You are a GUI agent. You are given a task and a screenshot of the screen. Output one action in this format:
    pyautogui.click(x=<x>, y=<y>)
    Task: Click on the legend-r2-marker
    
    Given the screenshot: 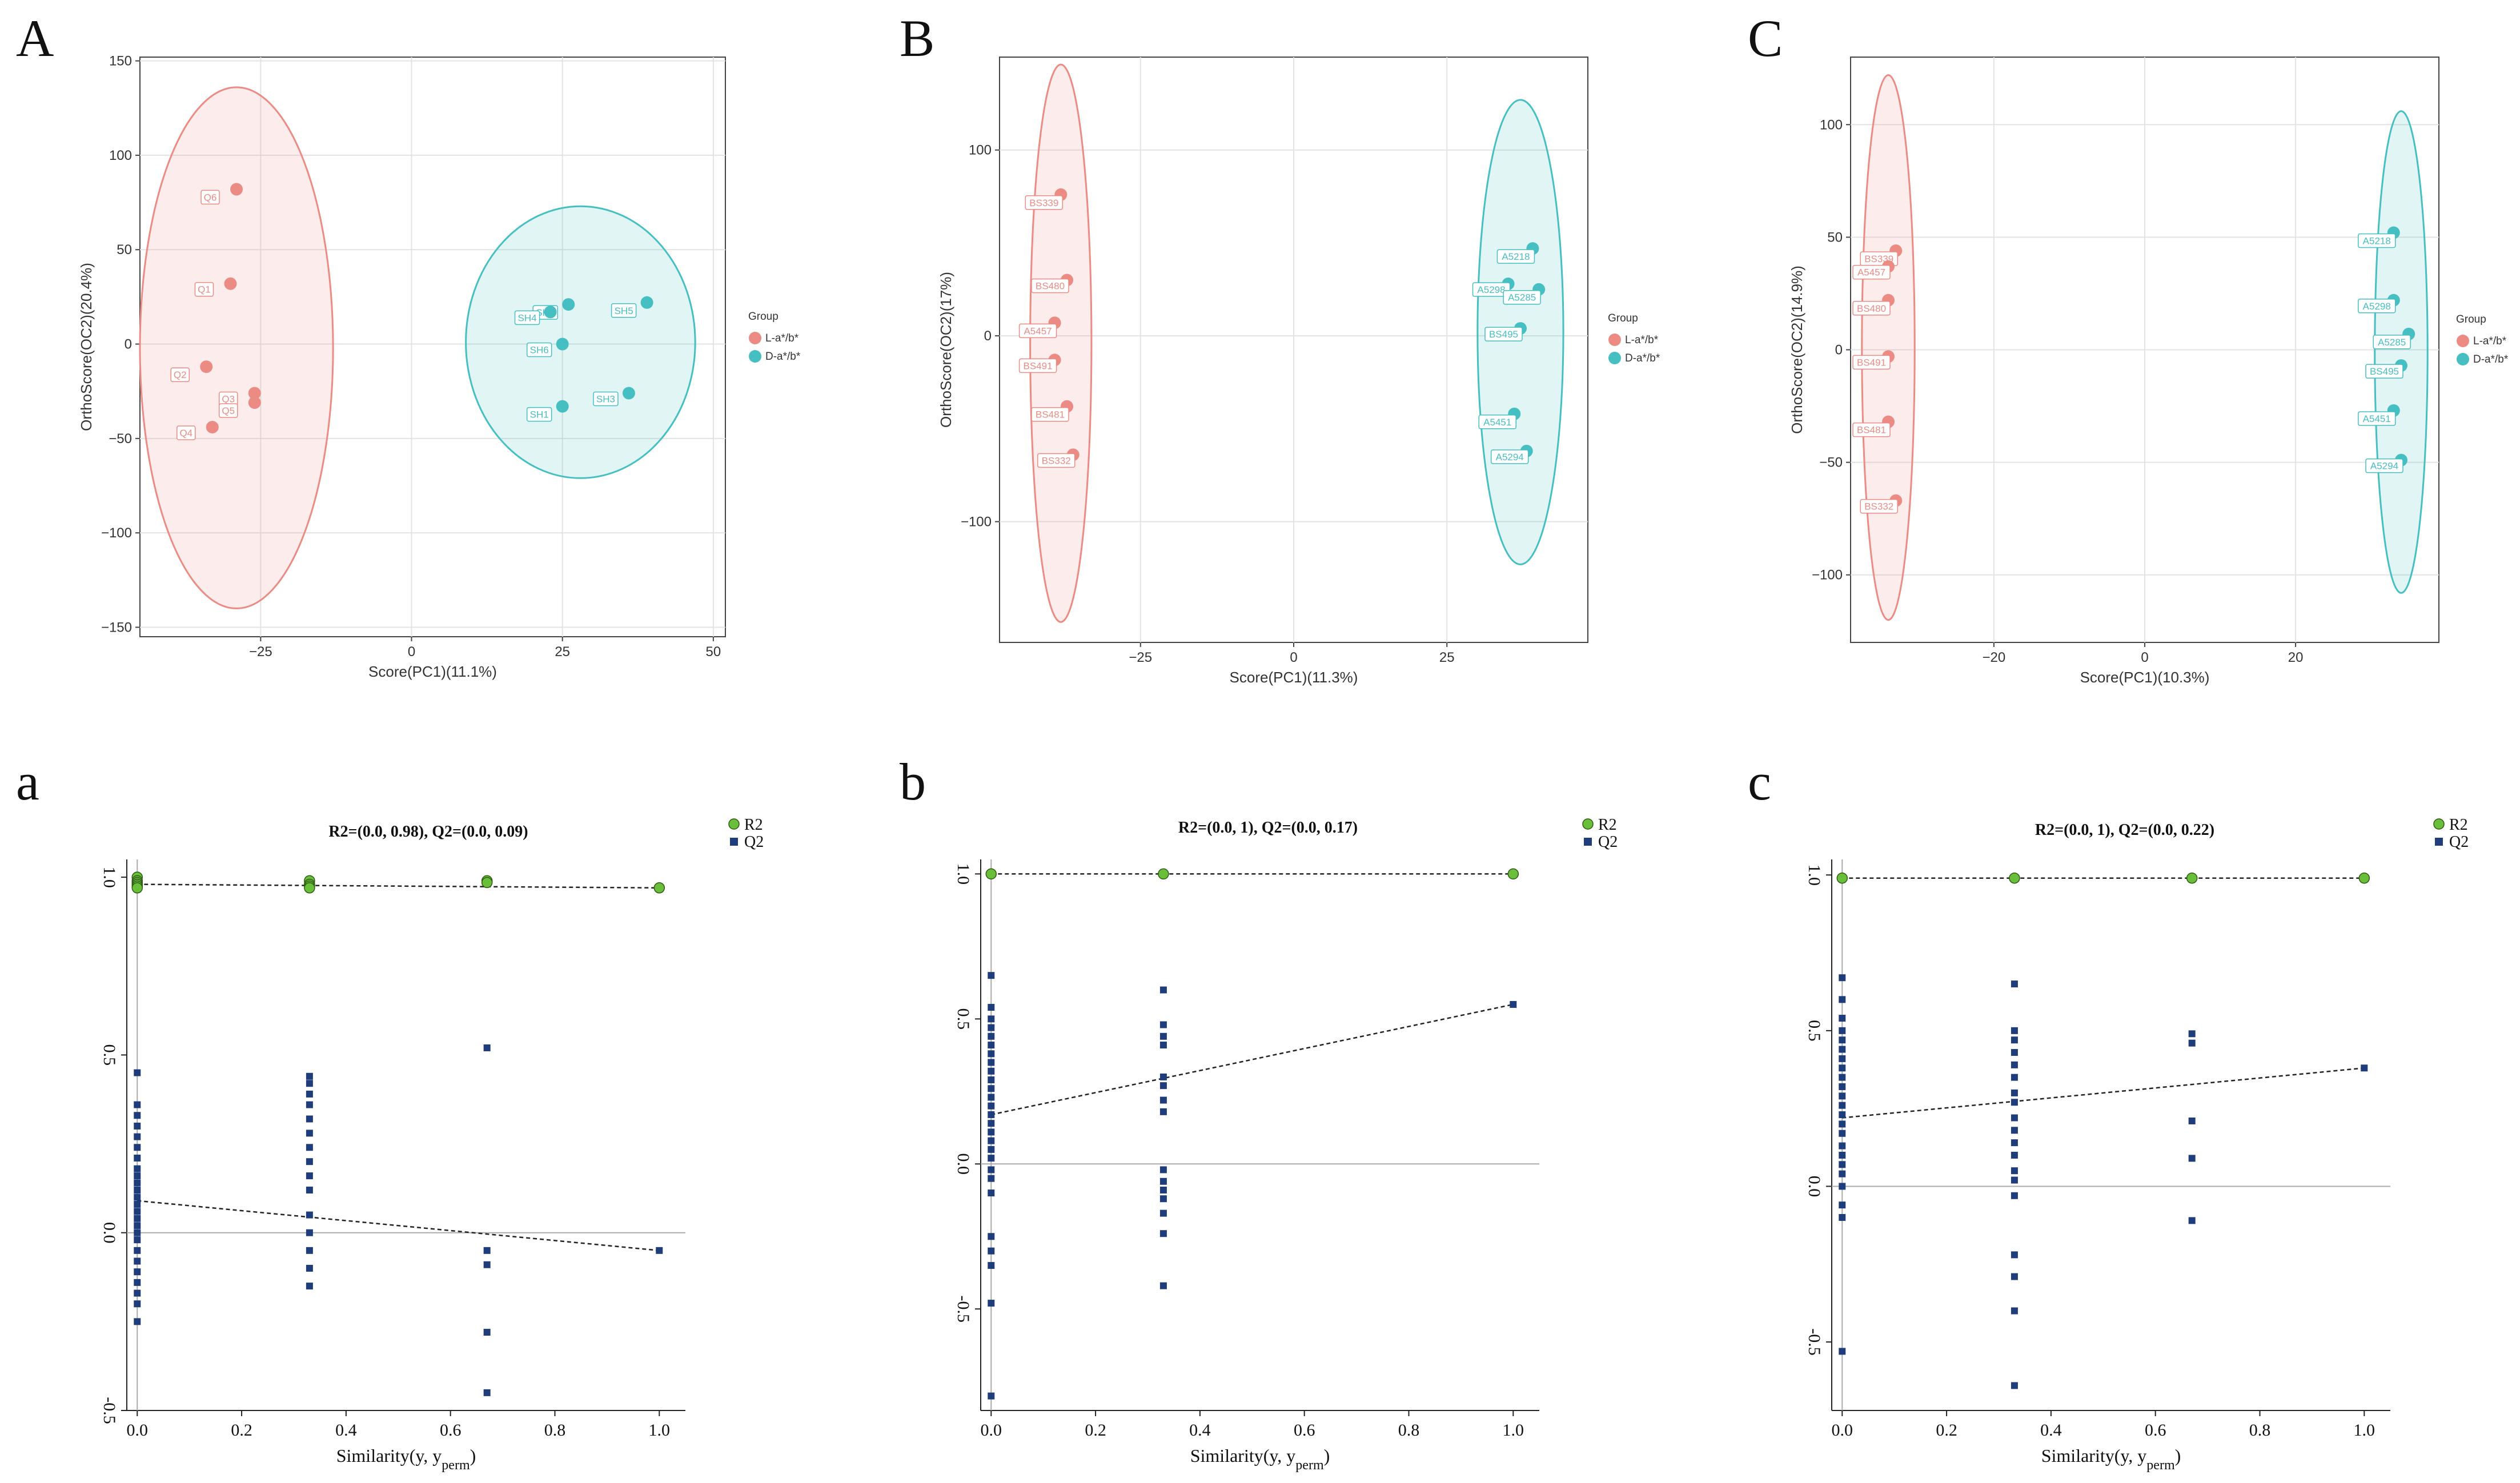 What is the action you would take?
    pyautogui.click(x=734, y=824)
    